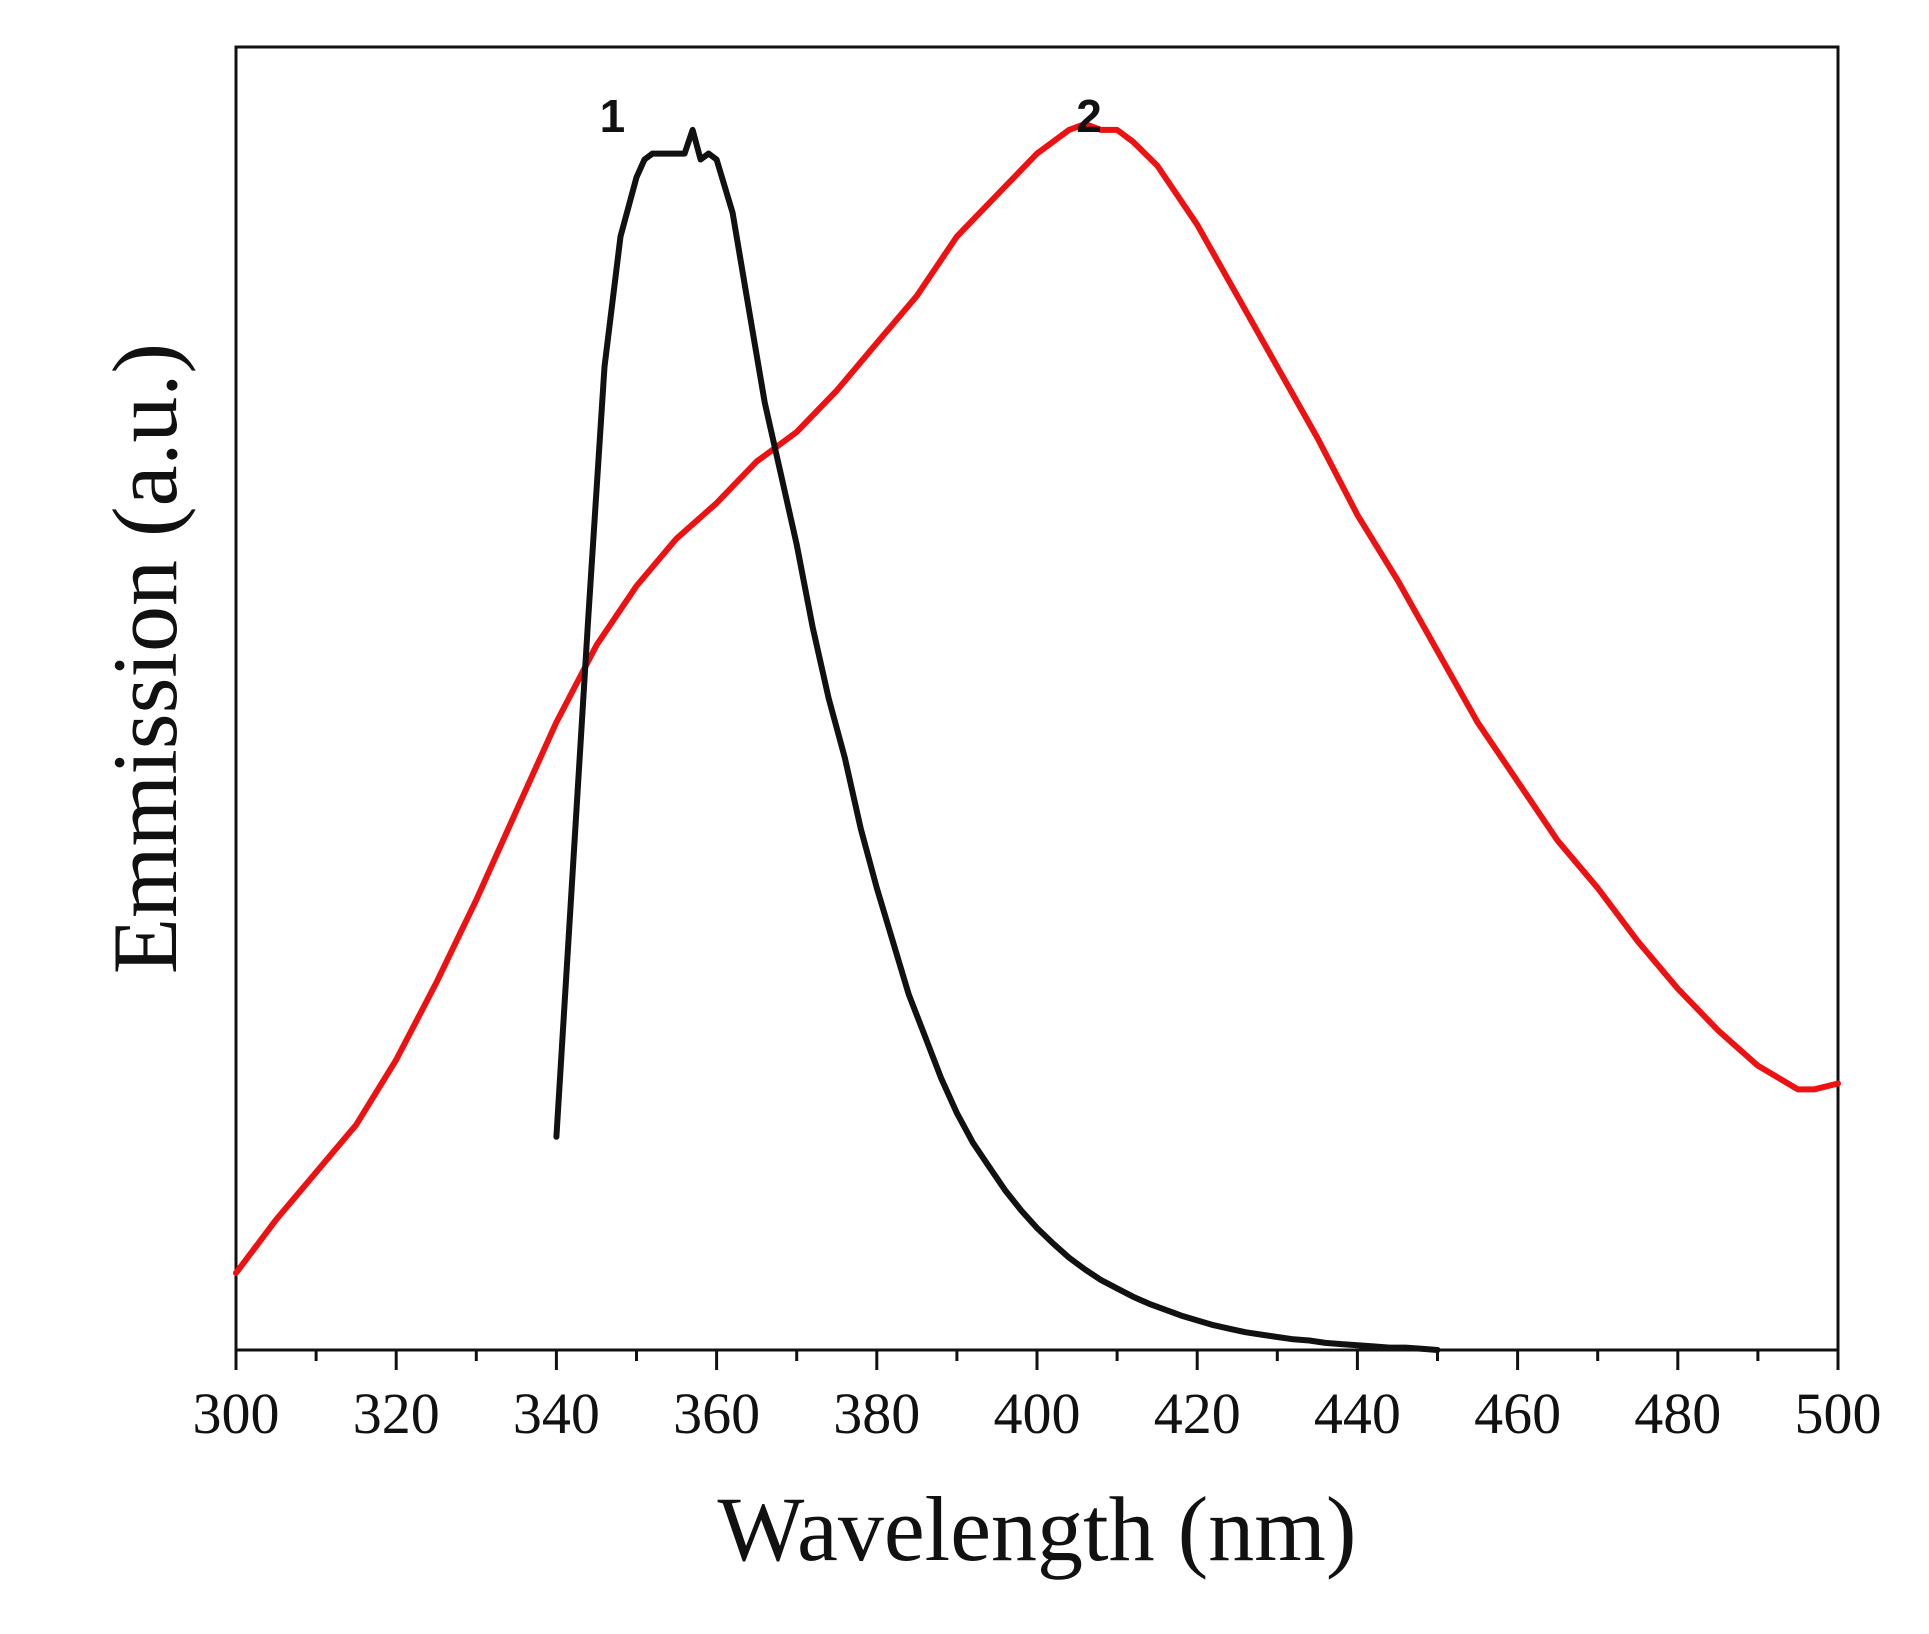 The image size is (1929, 1634). What do you see at coordinates (1357, 1413) in the screenshot?
I see `x-tick-label: 440` at bounding box center [1357, 1413].